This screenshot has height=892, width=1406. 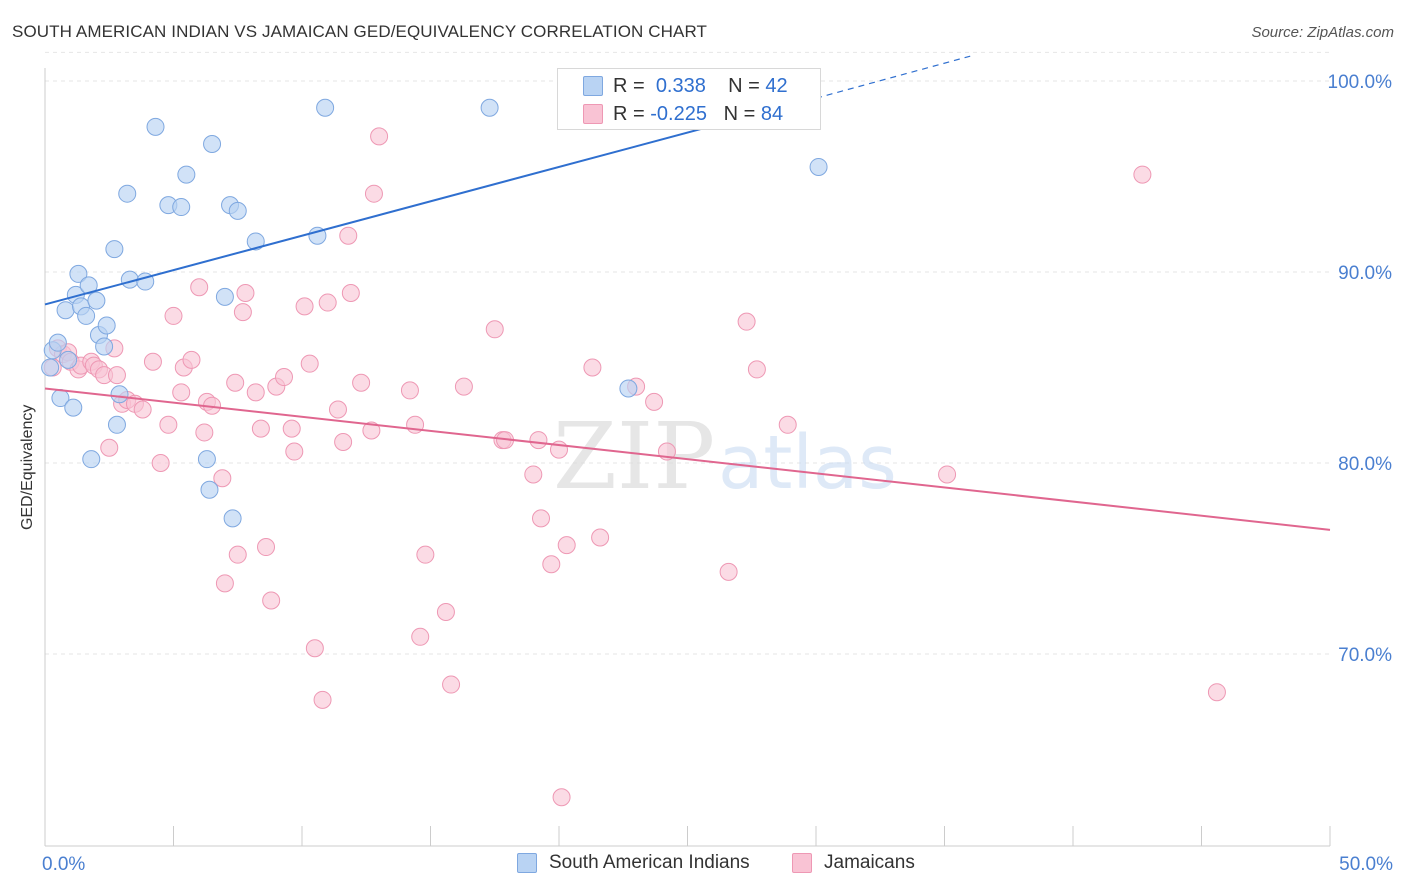 What do you see at coordinates (629, 113) in the screenshot?
I see `r-label: R =` at bounding box center [629, 113].